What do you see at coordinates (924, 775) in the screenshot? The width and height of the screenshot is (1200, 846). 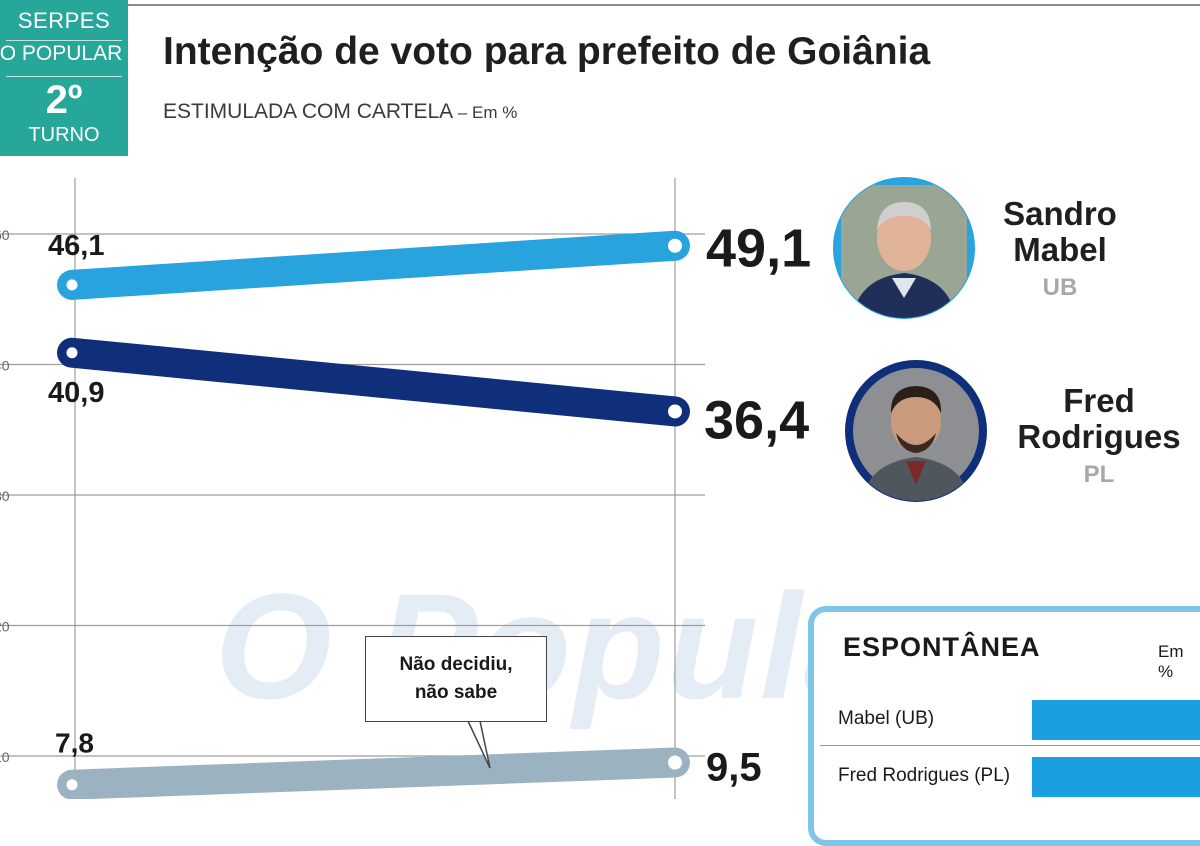 I see `espontanea-row-label: Fred Rodrigues (PL)` at bounding box center [924, 775].